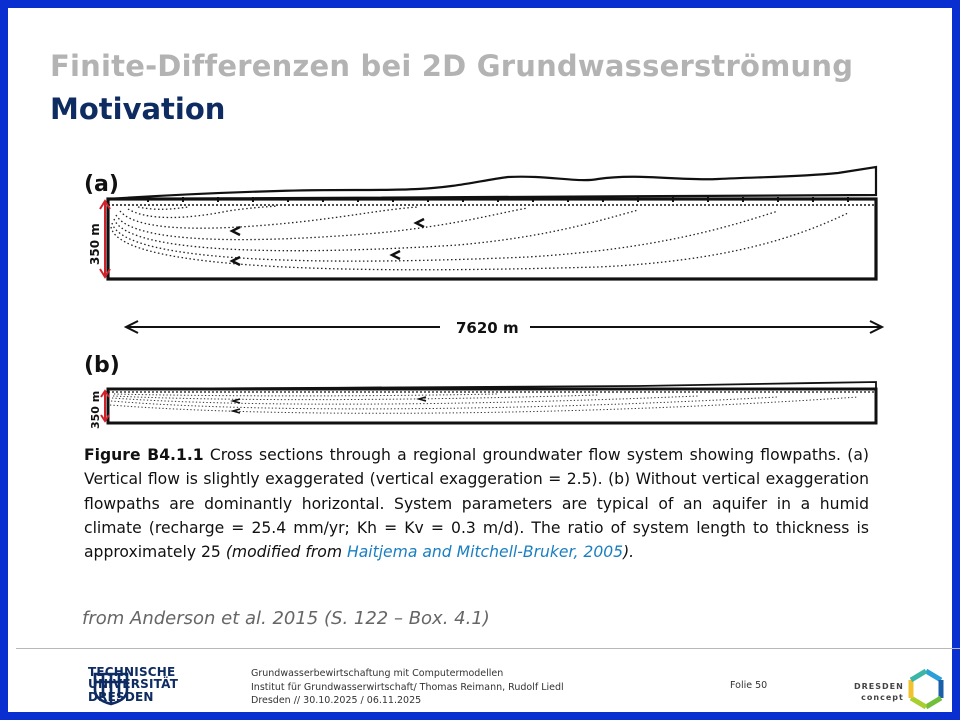 This screenshot has height=720, width=960. What do you see at coordinates (487, 328) in the screenshot?
I see `length-label: 7620 m` at bounding box center [487, 328].